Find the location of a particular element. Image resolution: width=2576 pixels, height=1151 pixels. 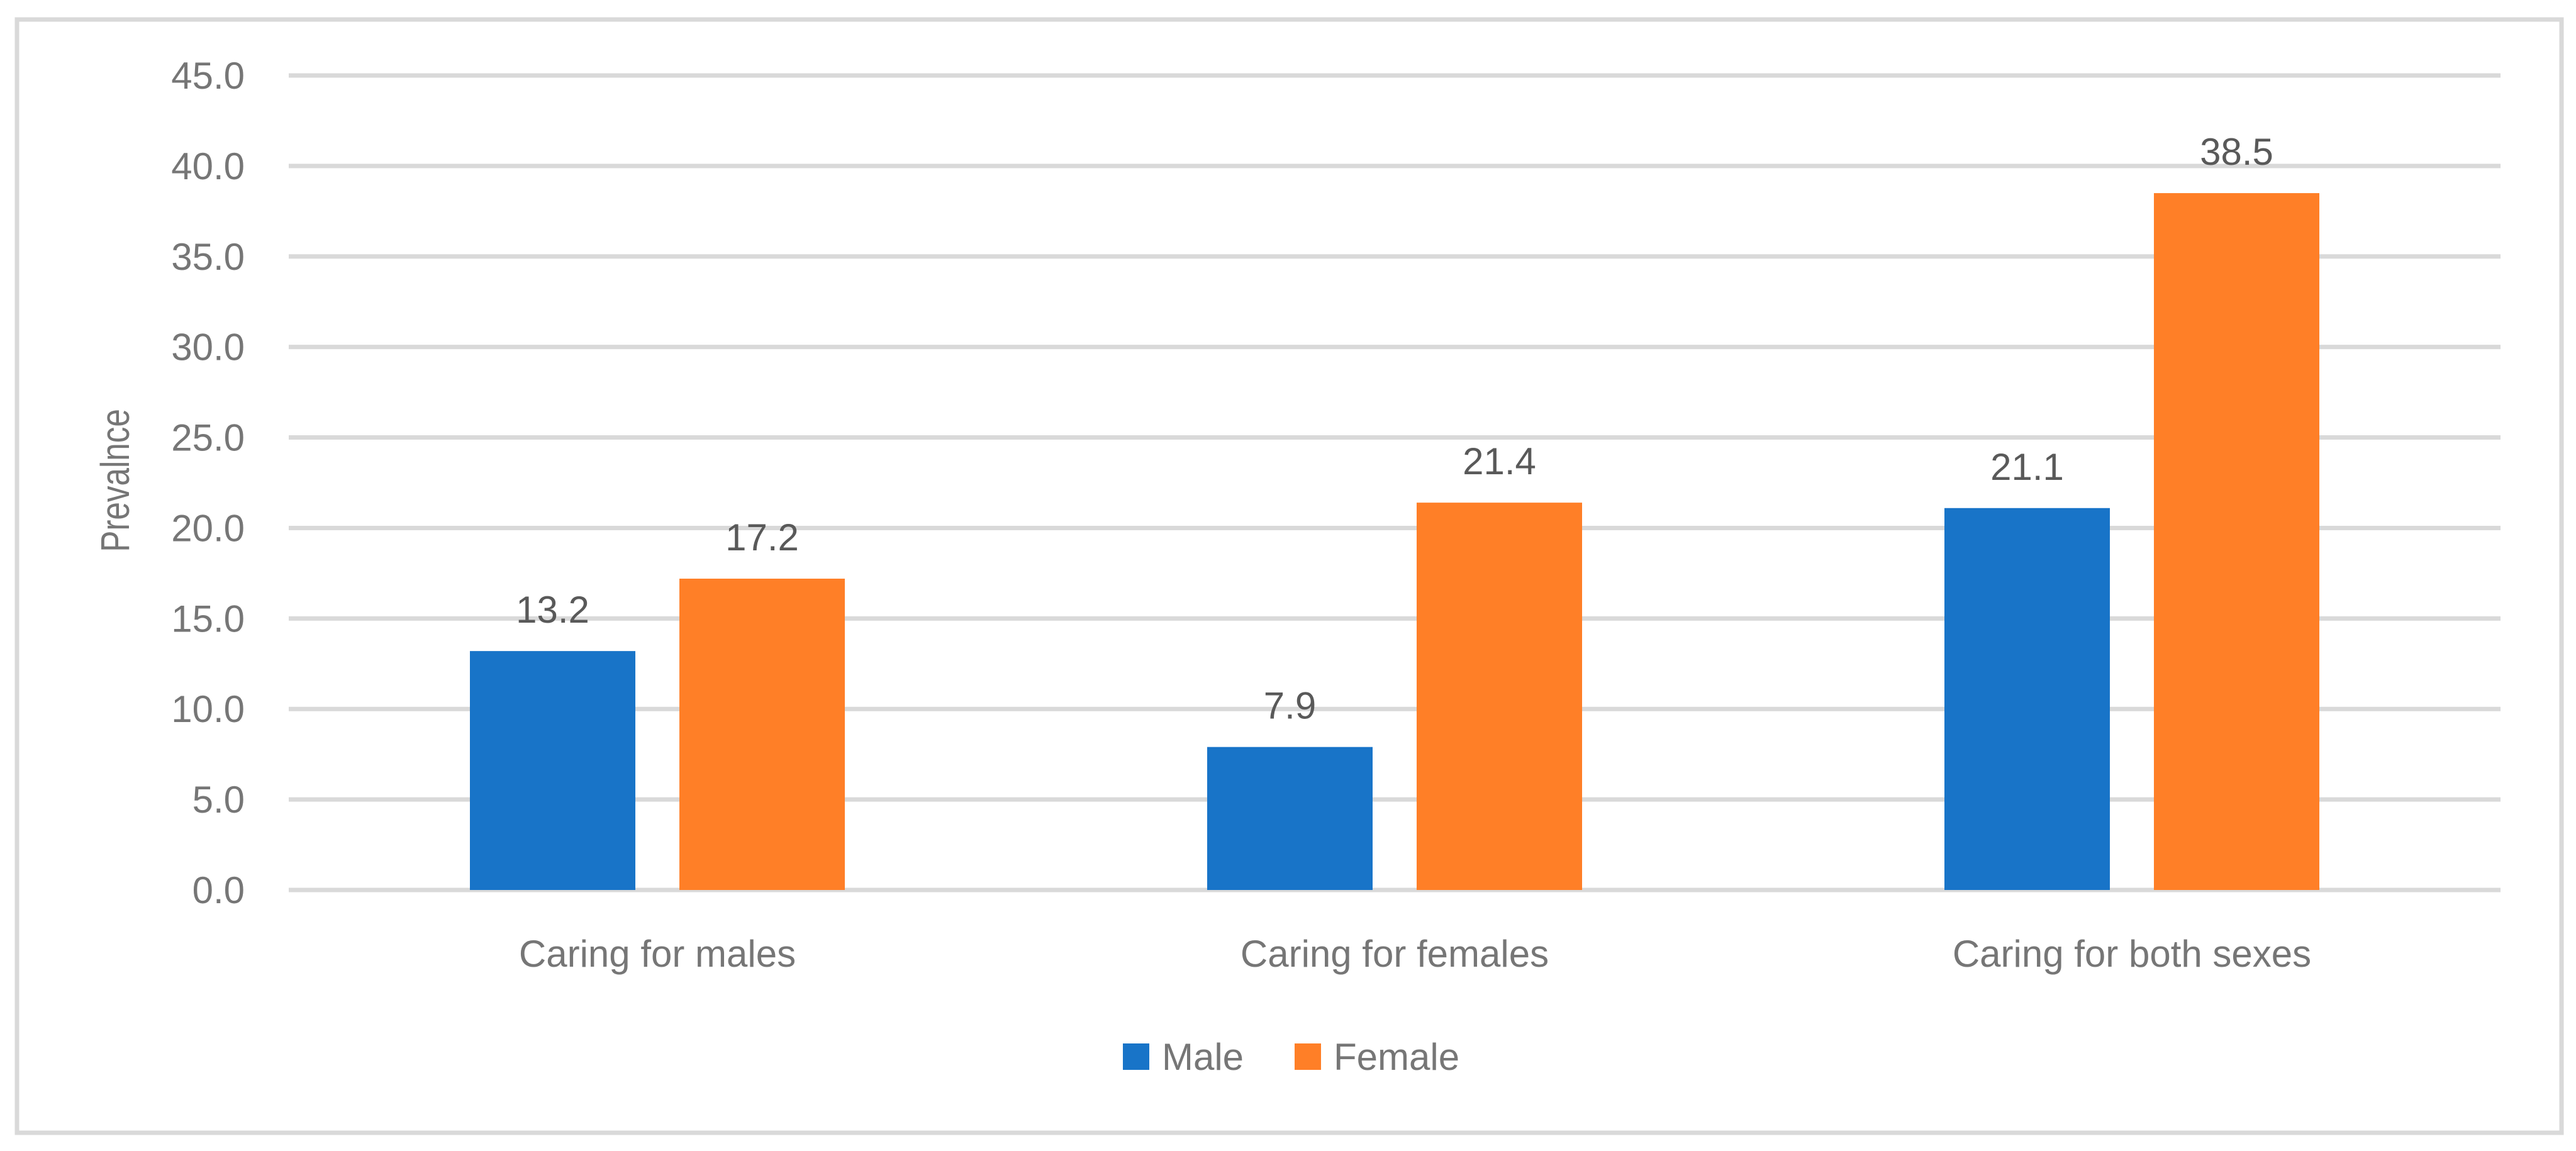

data-label: 7.9 is located at coordinates (1290, 706).